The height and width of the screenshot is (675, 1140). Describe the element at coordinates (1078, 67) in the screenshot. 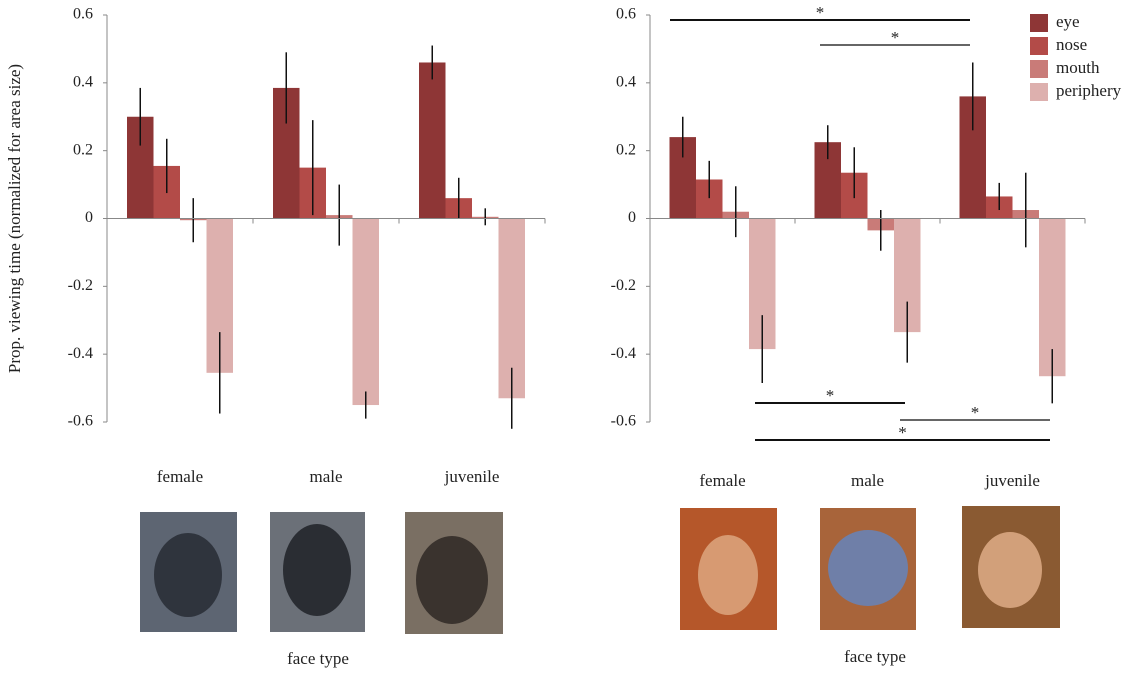

I see `legend-label: mouth` at that location.